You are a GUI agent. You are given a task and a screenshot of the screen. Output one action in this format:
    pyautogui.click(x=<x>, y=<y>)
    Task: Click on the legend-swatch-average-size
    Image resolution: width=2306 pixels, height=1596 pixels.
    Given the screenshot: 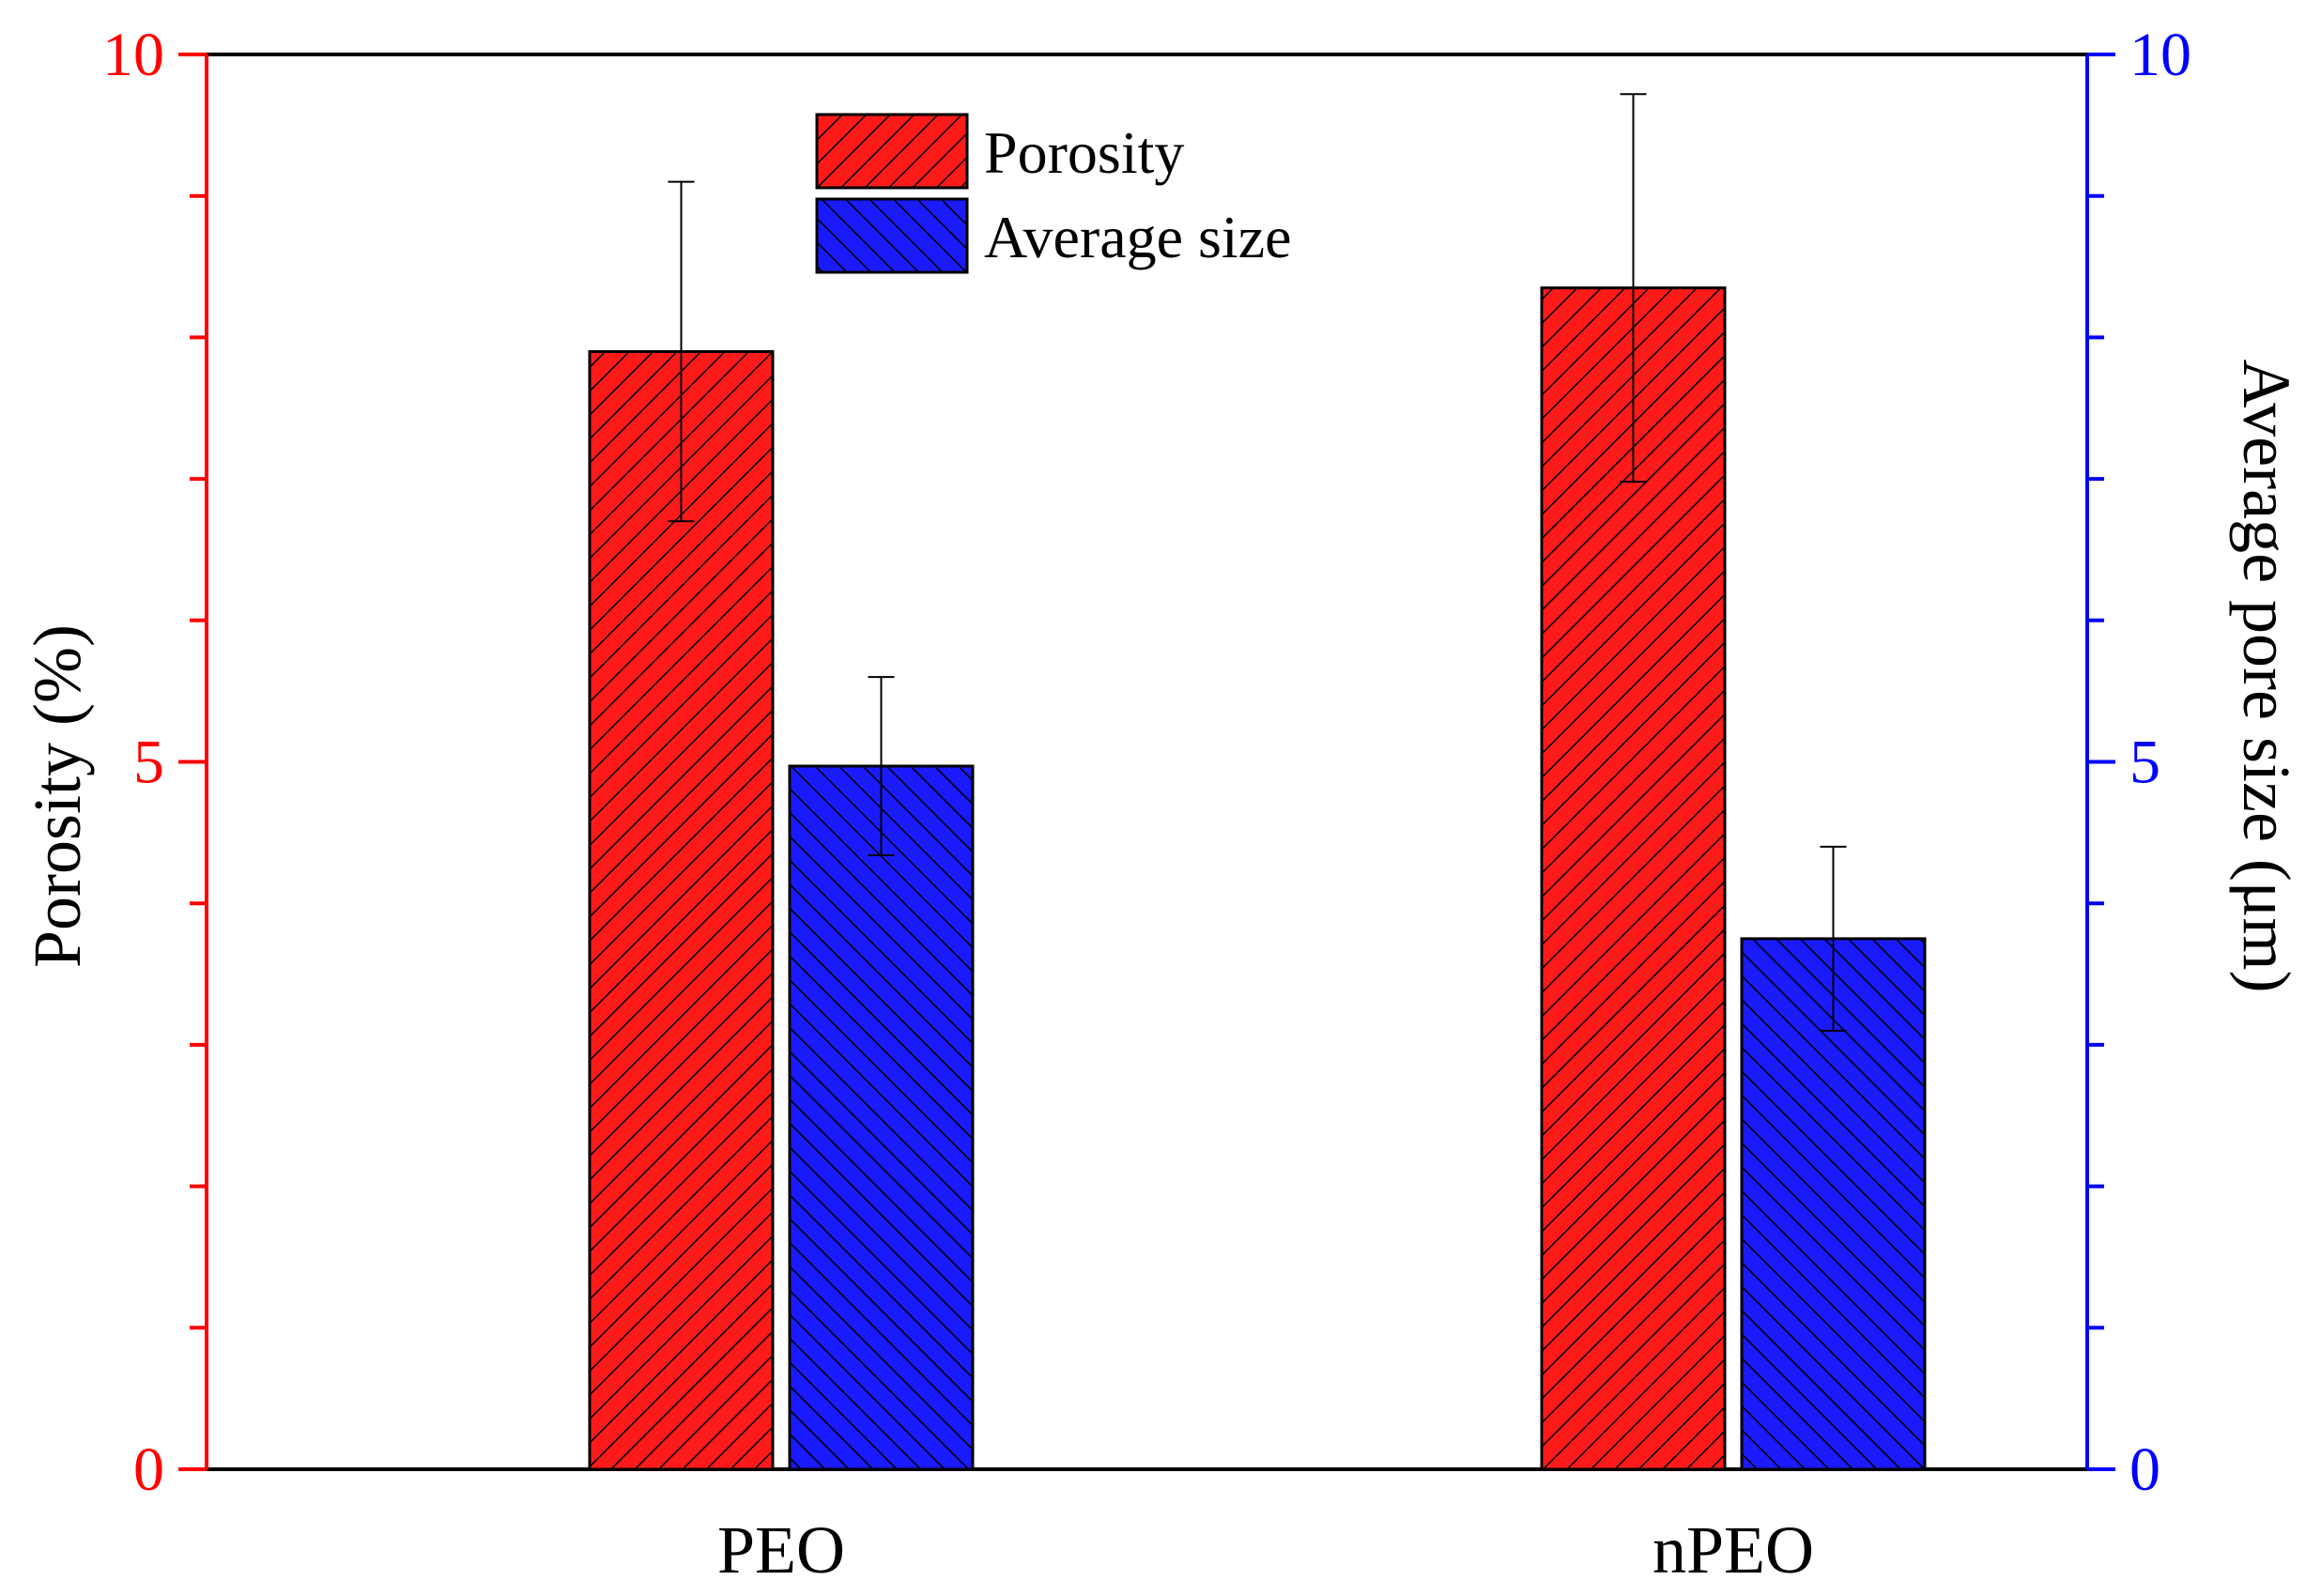 What is the action you would take?
    pyautogui.click(x=892, y=236)
    